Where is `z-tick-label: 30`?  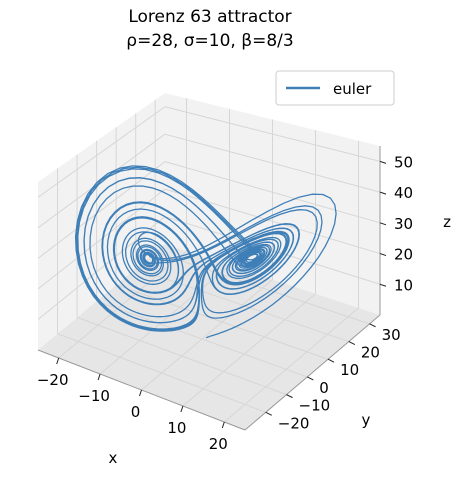 z-tick-label: 30 is located at coordinates (403, 224).